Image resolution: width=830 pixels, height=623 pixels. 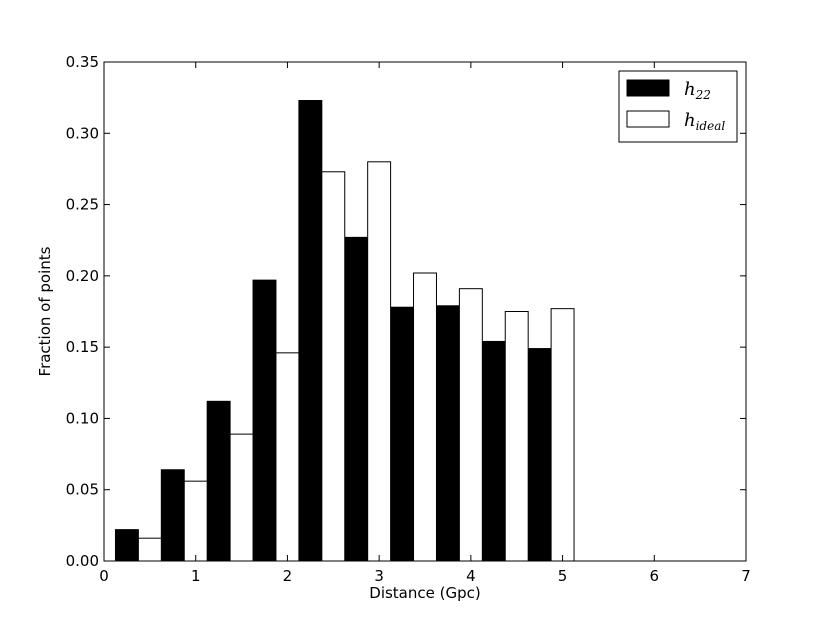 What do you see at coordinates (648, 88) in the screenshot?
I see `legend-swatch-h22` at bounding box center [648, 88].